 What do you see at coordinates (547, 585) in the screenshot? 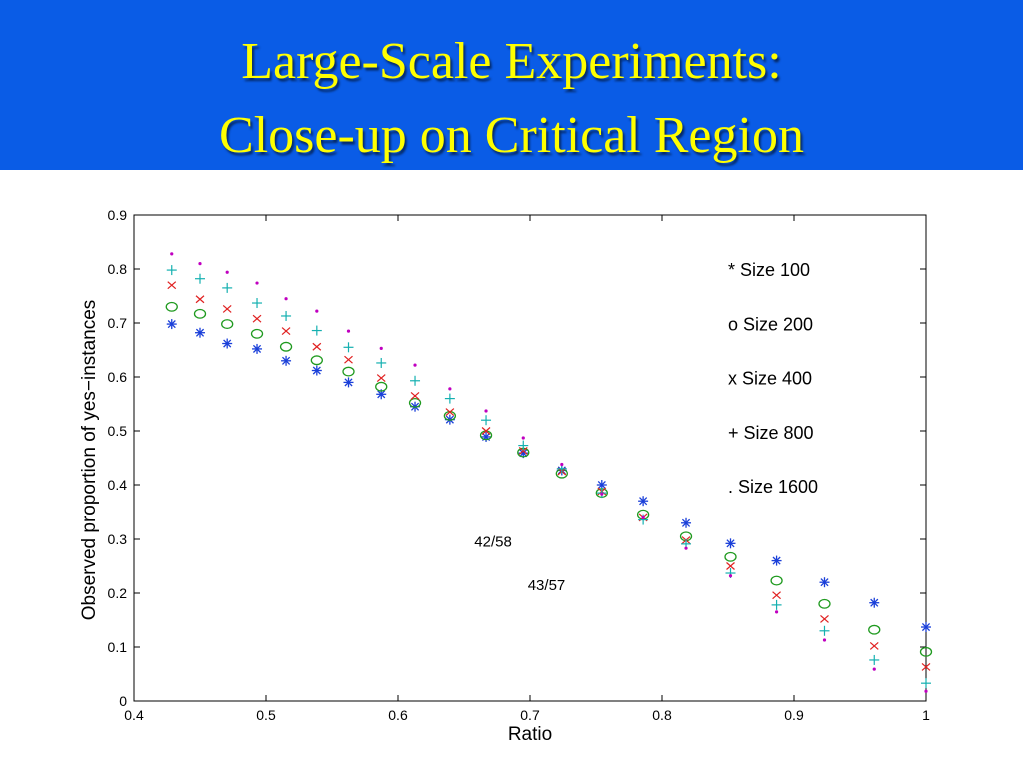
I see `annotation-label: 43/57` at bounding box center [547, 585].